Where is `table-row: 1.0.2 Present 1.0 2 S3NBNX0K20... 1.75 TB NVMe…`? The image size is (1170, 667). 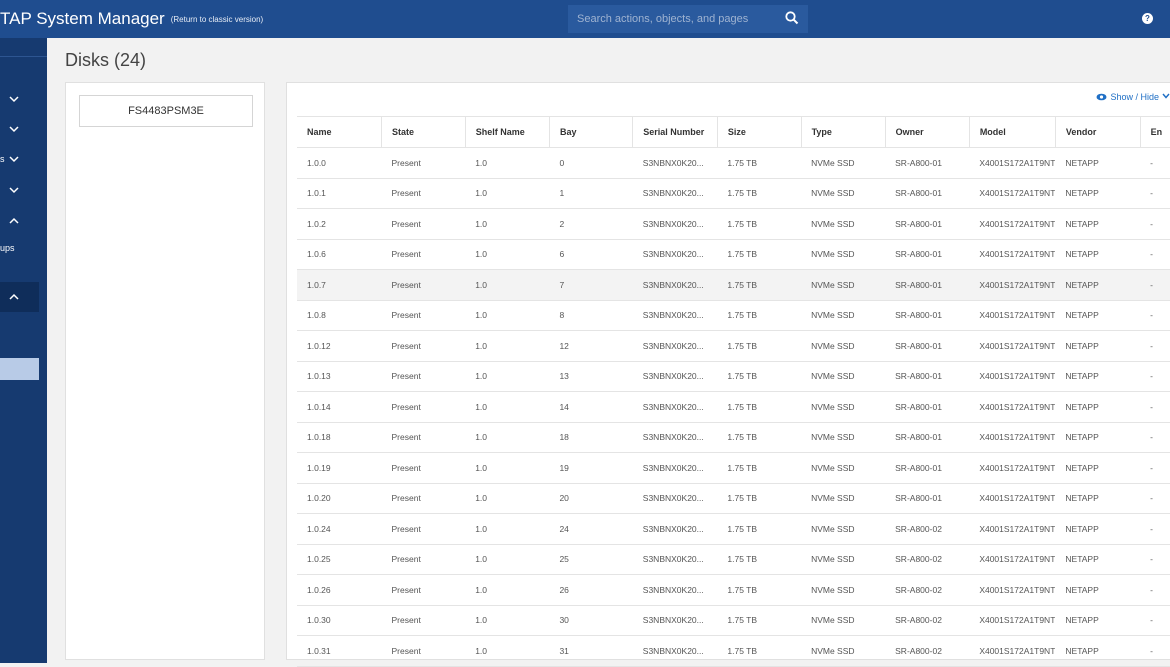 table-row: 1.0.2 Present 1.0 2 S3NBNX0K20... 1.75 TB NVMe… is located at coordinates (733, 224).